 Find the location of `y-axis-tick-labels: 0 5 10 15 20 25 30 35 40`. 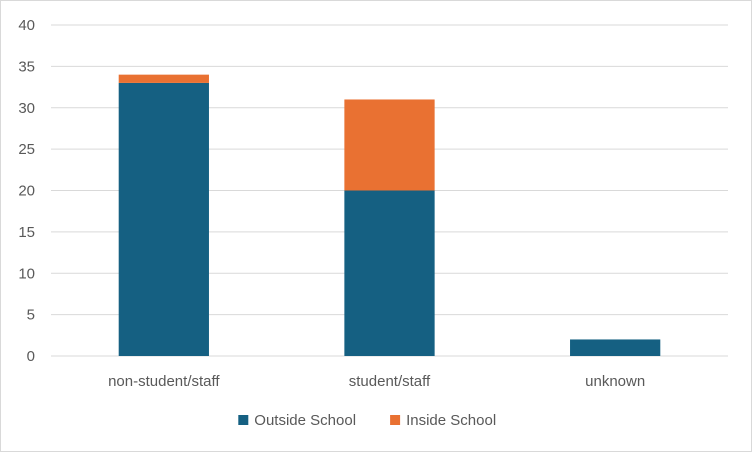

y-axis-tick-labels: 0 5 10 15 20 25 30 35 40 is located at coordinates (26, 191).